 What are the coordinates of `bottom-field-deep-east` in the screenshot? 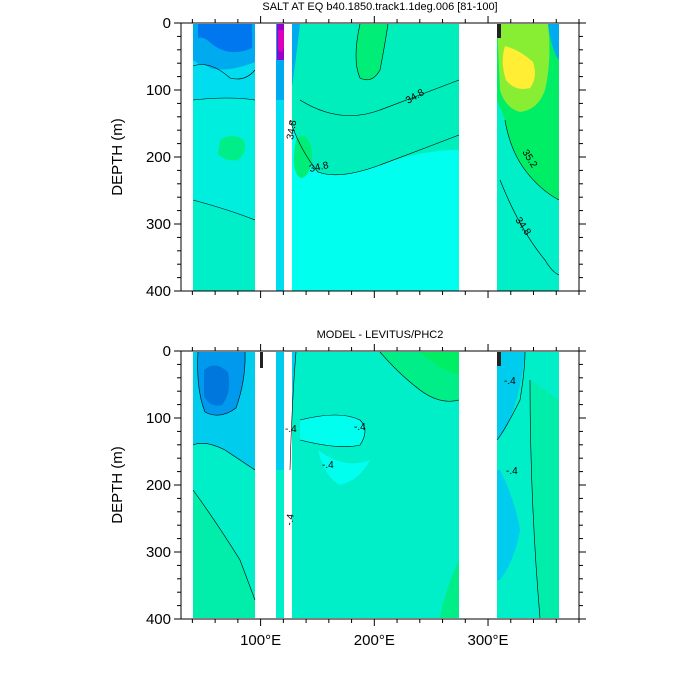 It's located at (449, 589).